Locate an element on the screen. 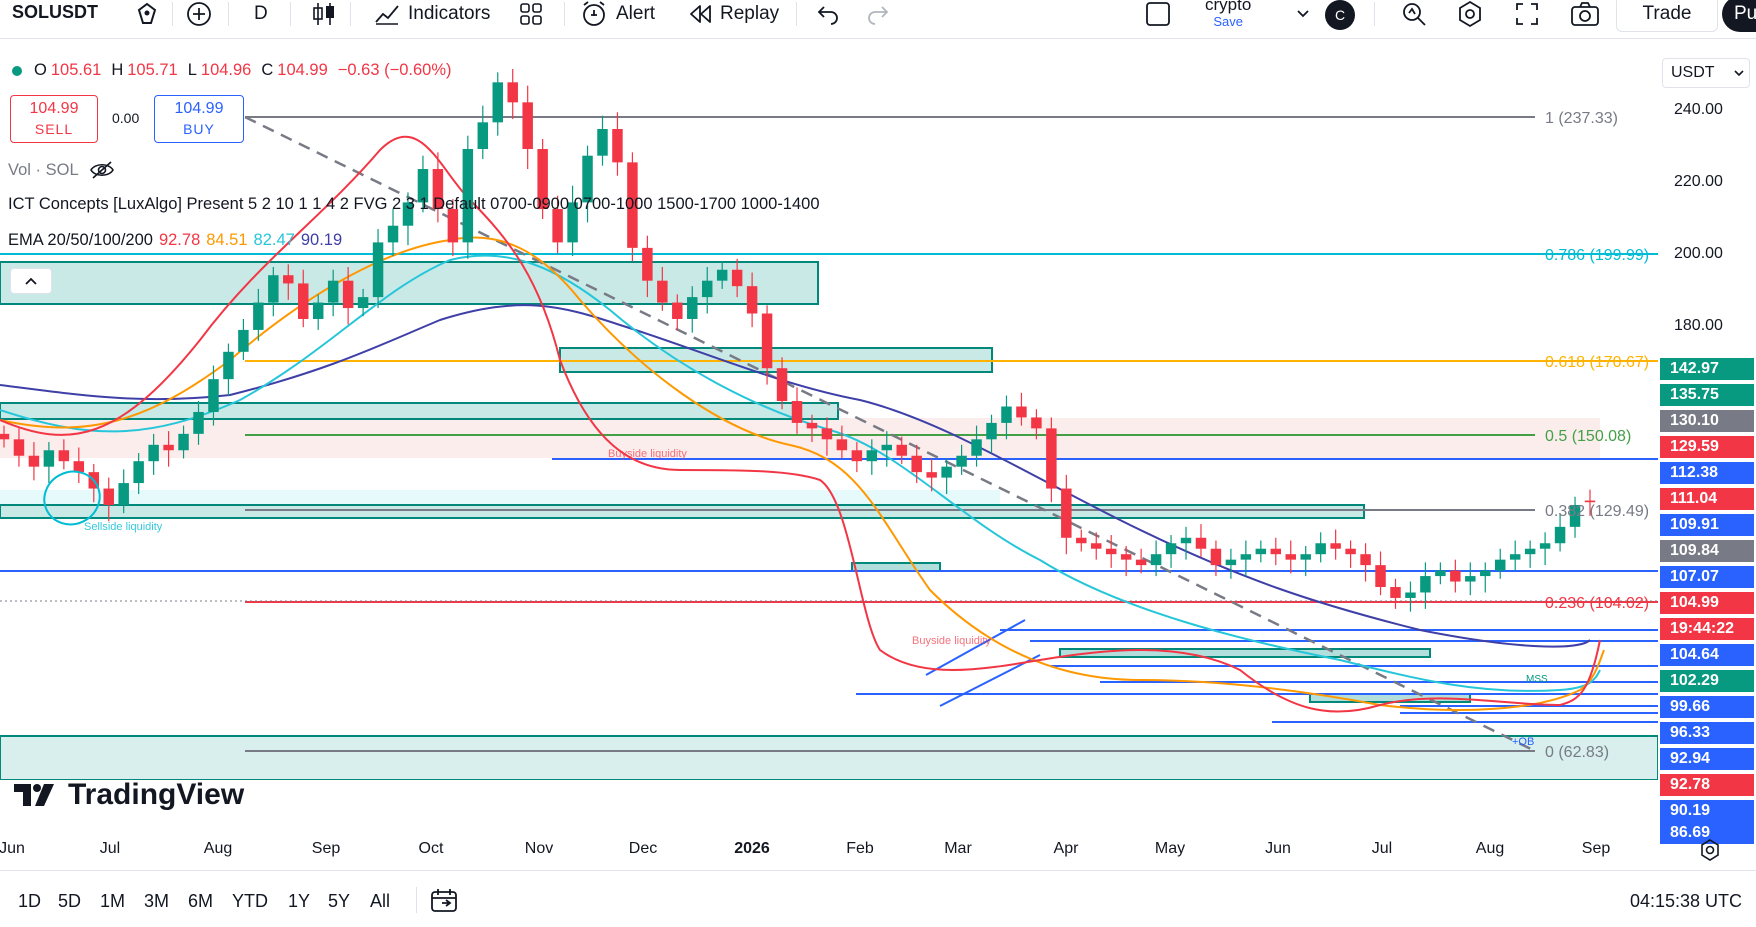  calendar-icon is located at coordinates (444, 900).